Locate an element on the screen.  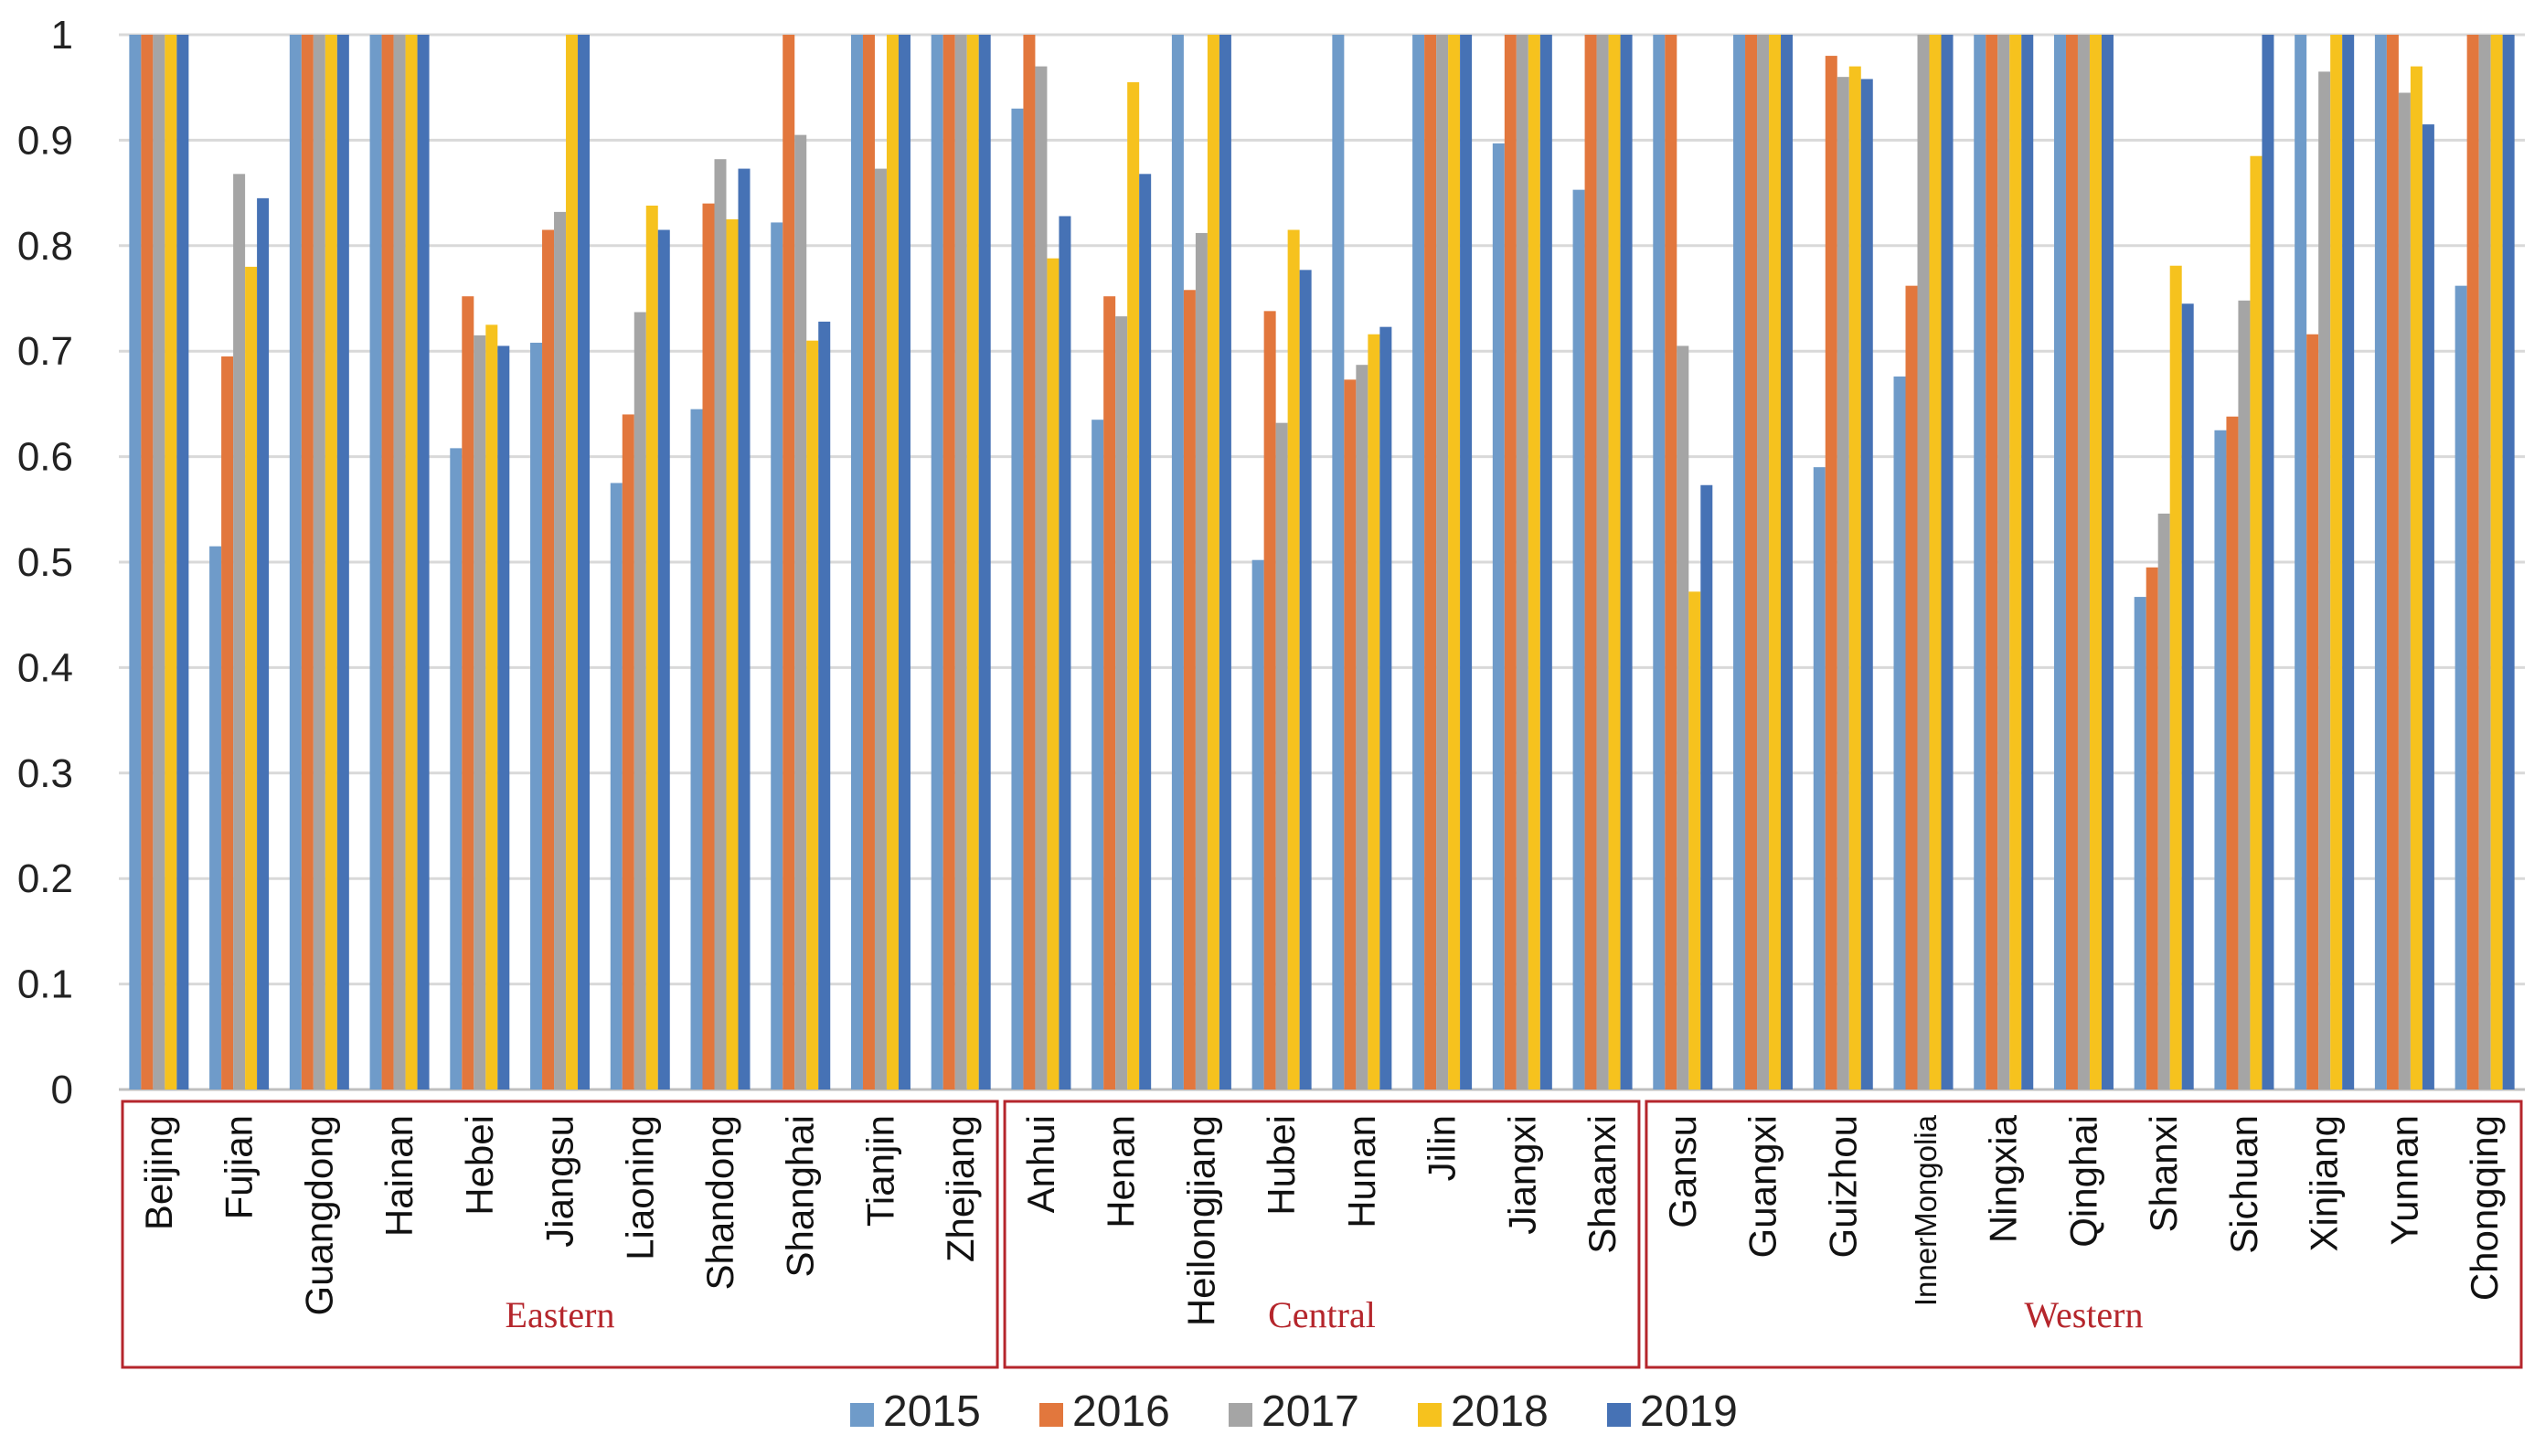
bar-2017-tianjin is located at coordinates (880, 629).